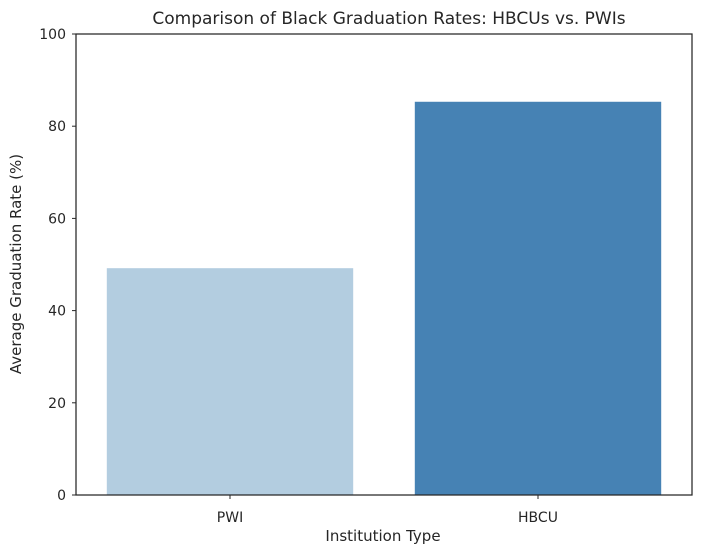 The width and height of the screenshot is (703, 554). What do you see at coordinates (57, 127) in the screenshot?
I see `y-tick-label-80: 80` at bounding box center [57, 127].